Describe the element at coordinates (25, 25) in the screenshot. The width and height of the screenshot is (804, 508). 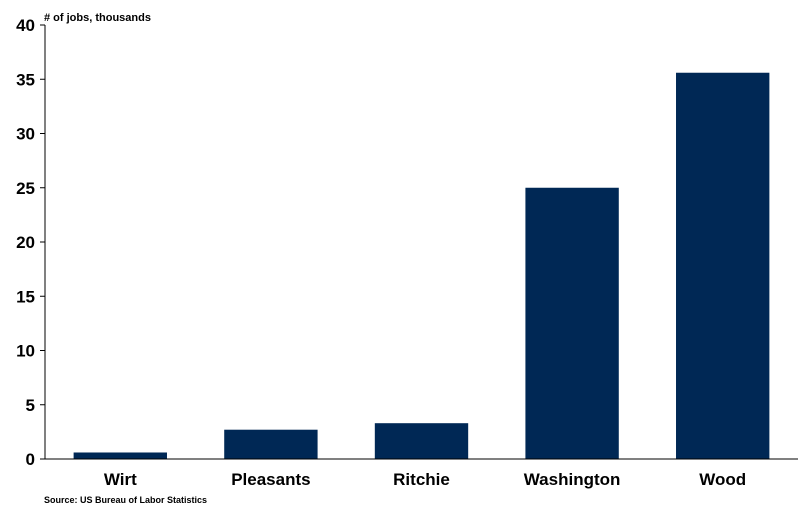
I see `y-tick-label: 40` at that location.